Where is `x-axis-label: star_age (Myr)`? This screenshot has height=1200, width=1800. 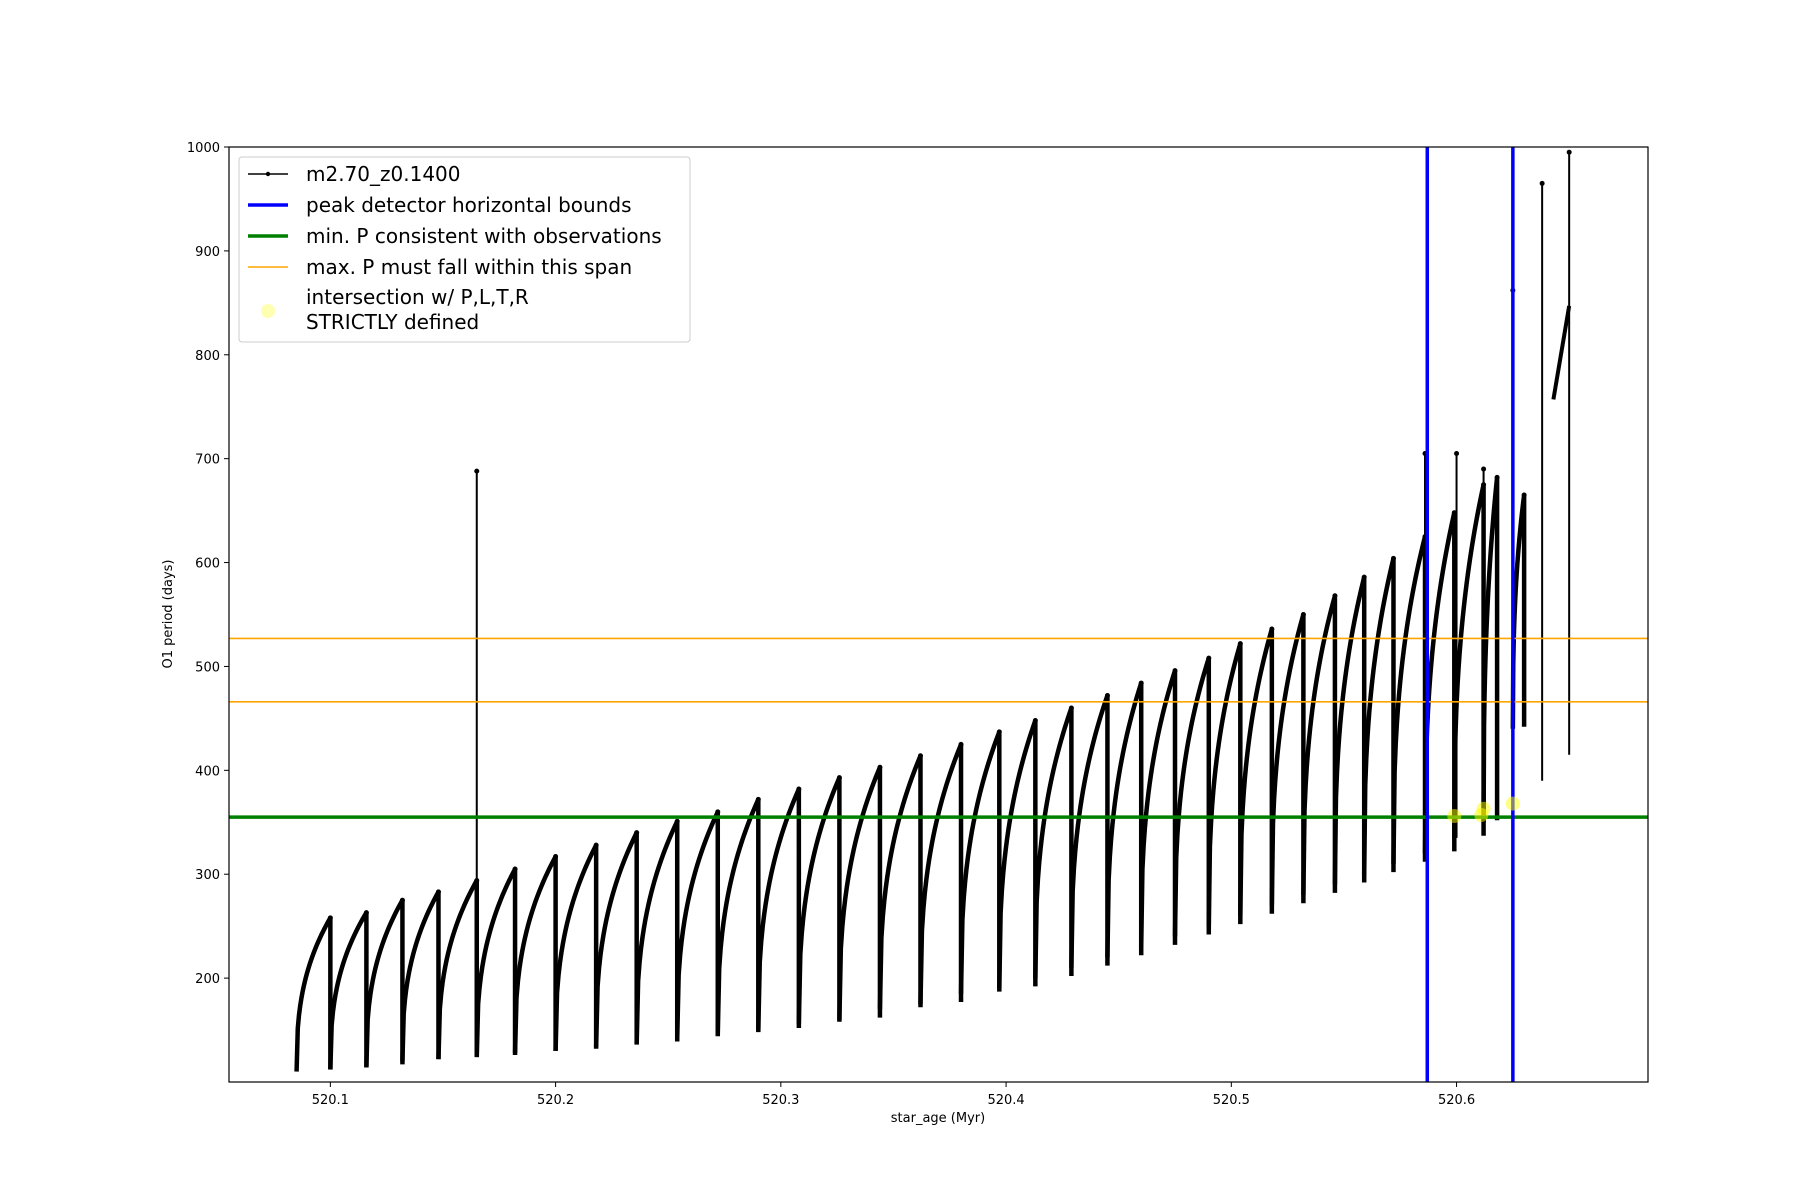 x-axis-label: star_age (Myr) is located at coordinates (938, 1118).